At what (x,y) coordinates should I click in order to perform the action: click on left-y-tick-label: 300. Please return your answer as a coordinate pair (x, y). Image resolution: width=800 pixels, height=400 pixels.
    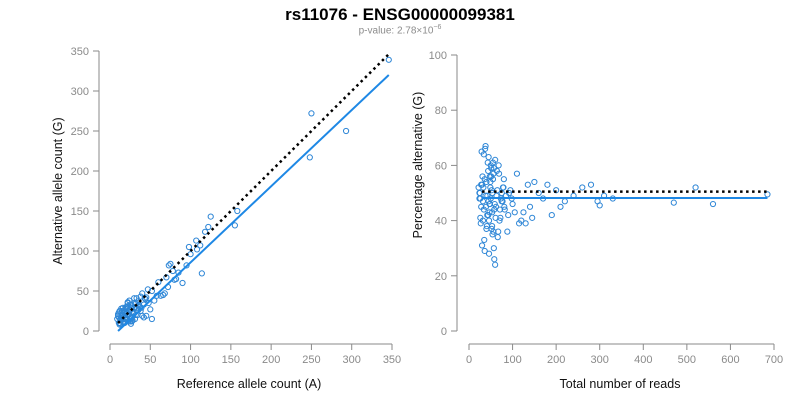
    Looking at the image, I should click on (80, 92).